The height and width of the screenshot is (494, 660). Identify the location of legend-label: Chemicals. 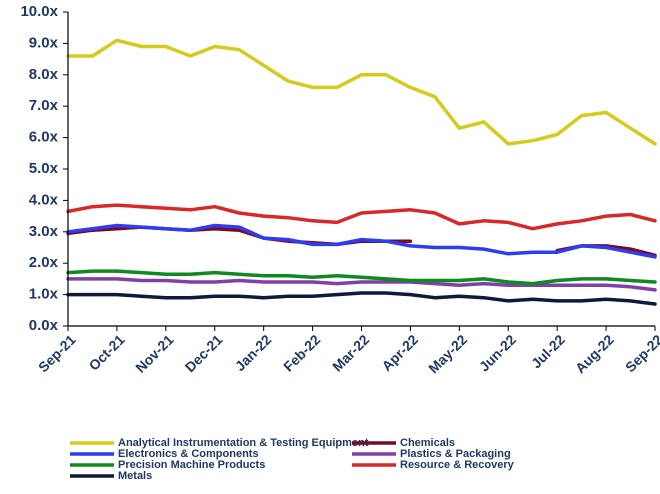
(427, 443).